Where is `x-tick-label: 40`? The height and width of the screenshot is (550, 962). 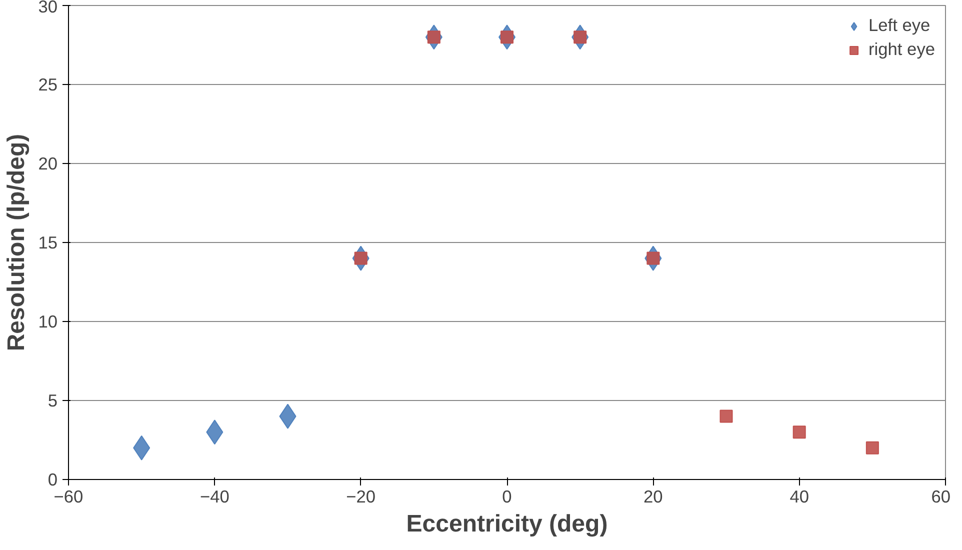 x-tick-label: 40 is located at coordinates (799, 496).